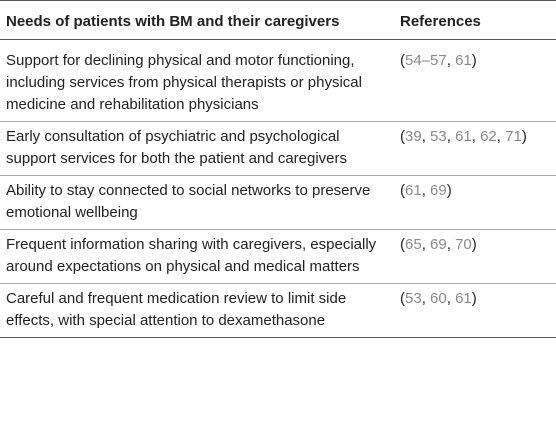  Describe the element at coordinates (438, 298) in the screenshot. I see `reference-link: 60` at that location.